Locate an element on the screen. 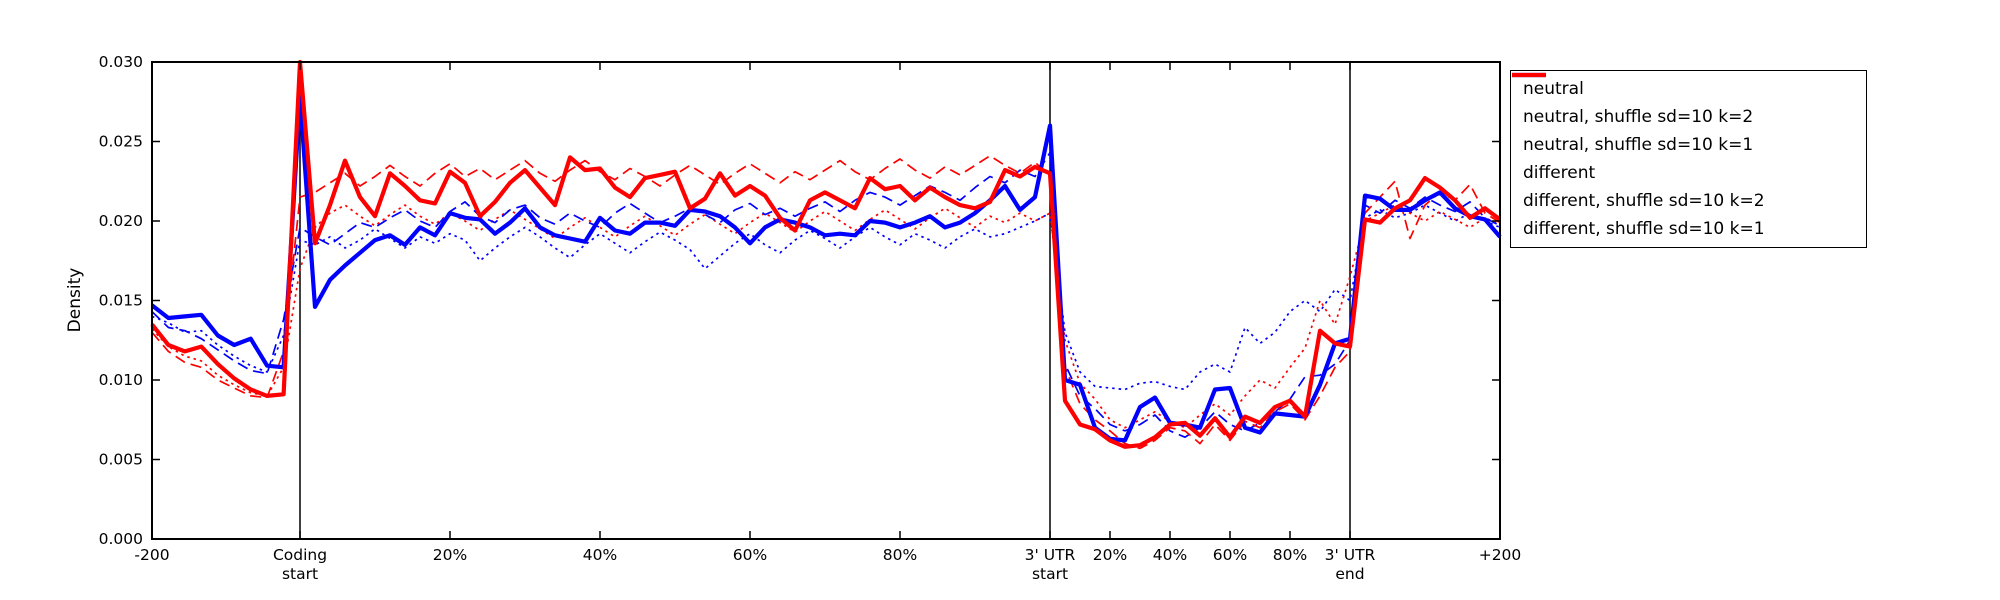  y-axis-label: Density is located at coordinates (75, 300).